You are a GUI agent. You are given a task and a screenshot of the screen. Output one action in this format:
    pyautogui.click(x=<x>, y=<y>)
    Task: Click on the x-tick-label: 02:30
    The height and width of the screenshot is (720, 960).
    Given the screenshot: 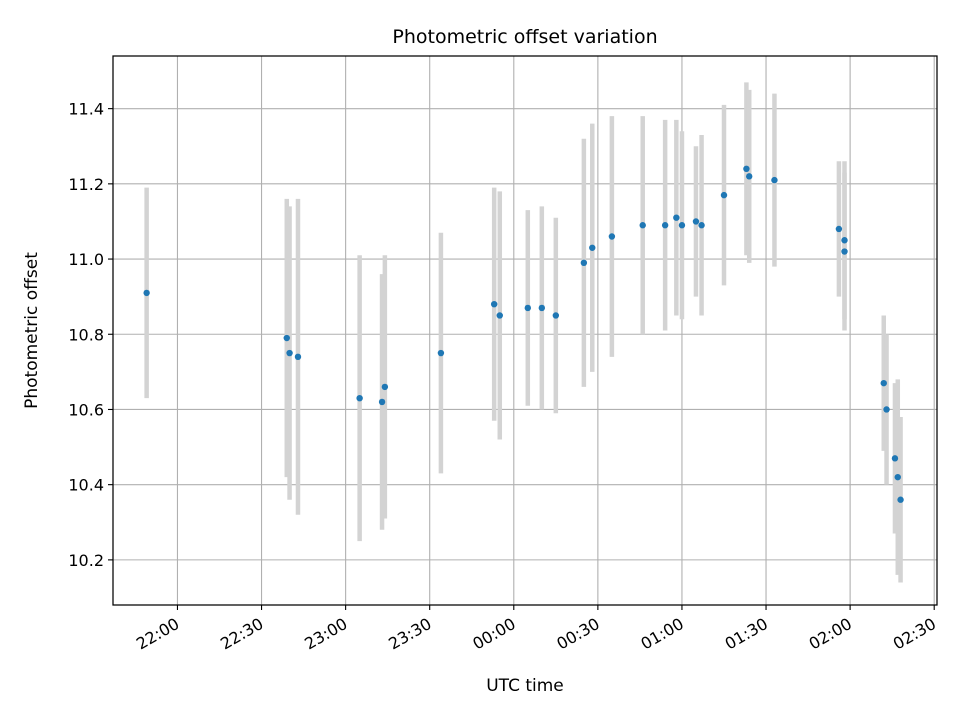 What is the action you would take?
    pyautogui.click(x=914, y=634)
    